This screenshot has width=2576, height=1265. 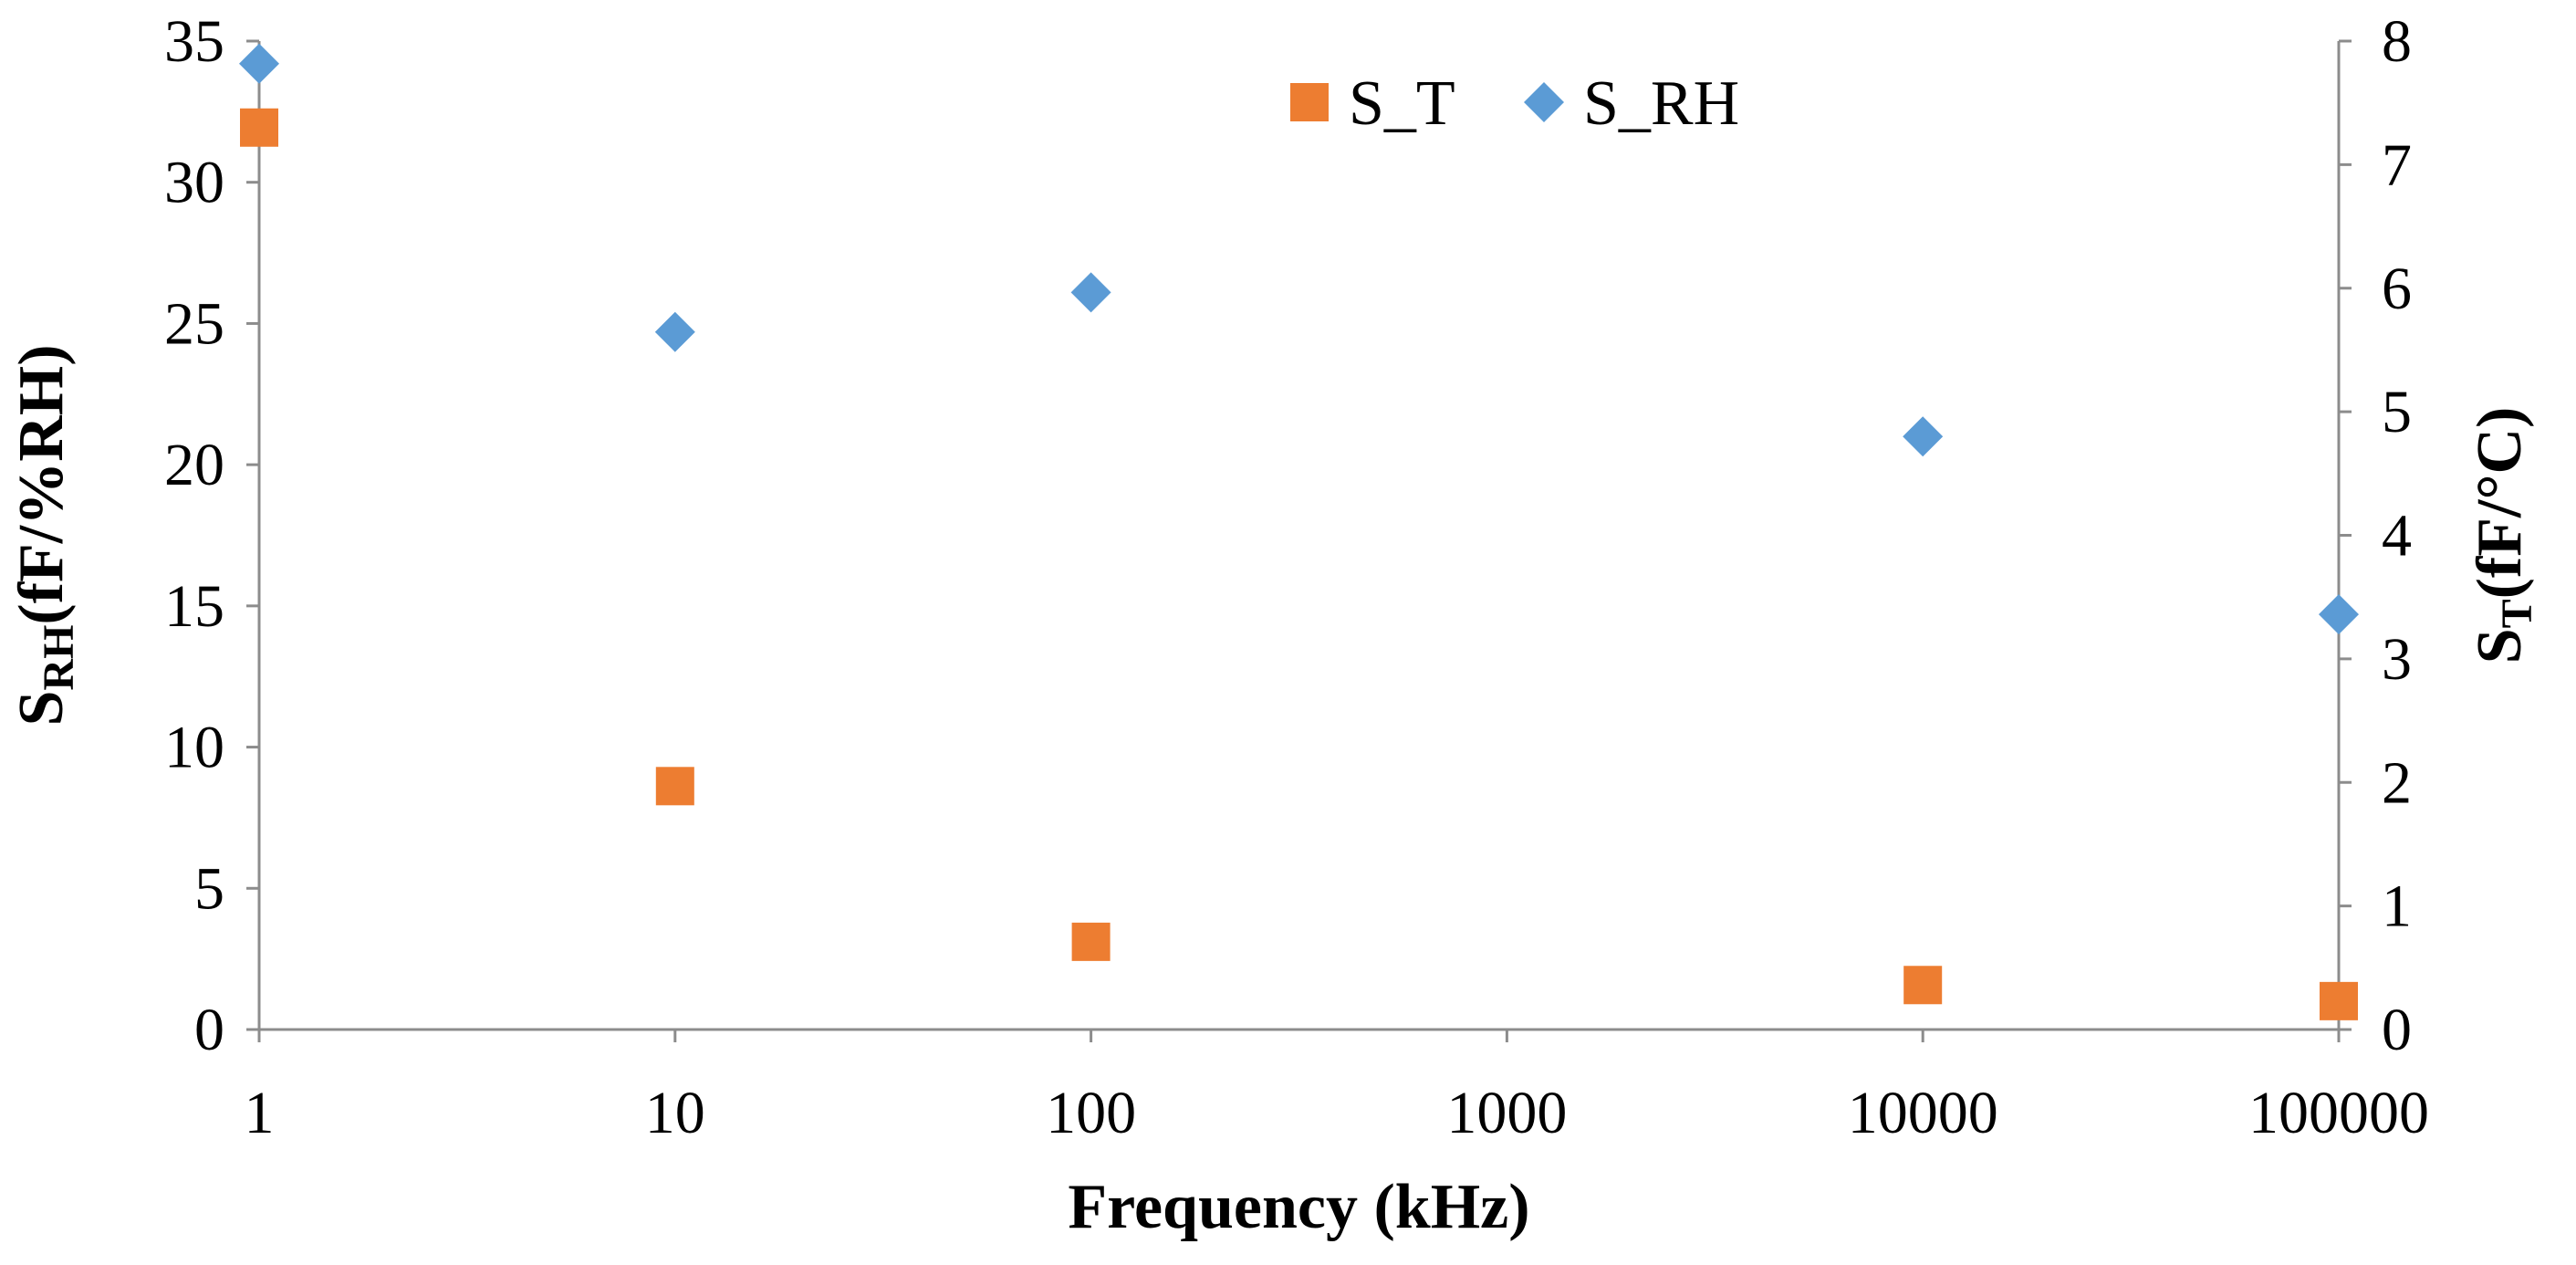 I want to click on y-left-title-sub: RH, so click(x=59, y=658).